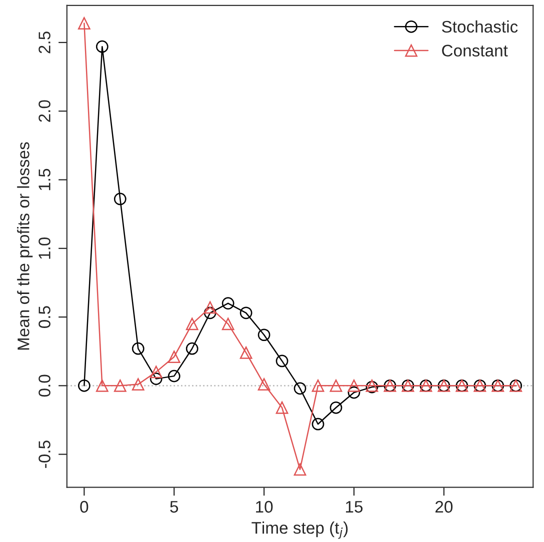  Describe the element at coordinates (444, 506) in the screenshot. I see `x-tick-label: 20` at that location.